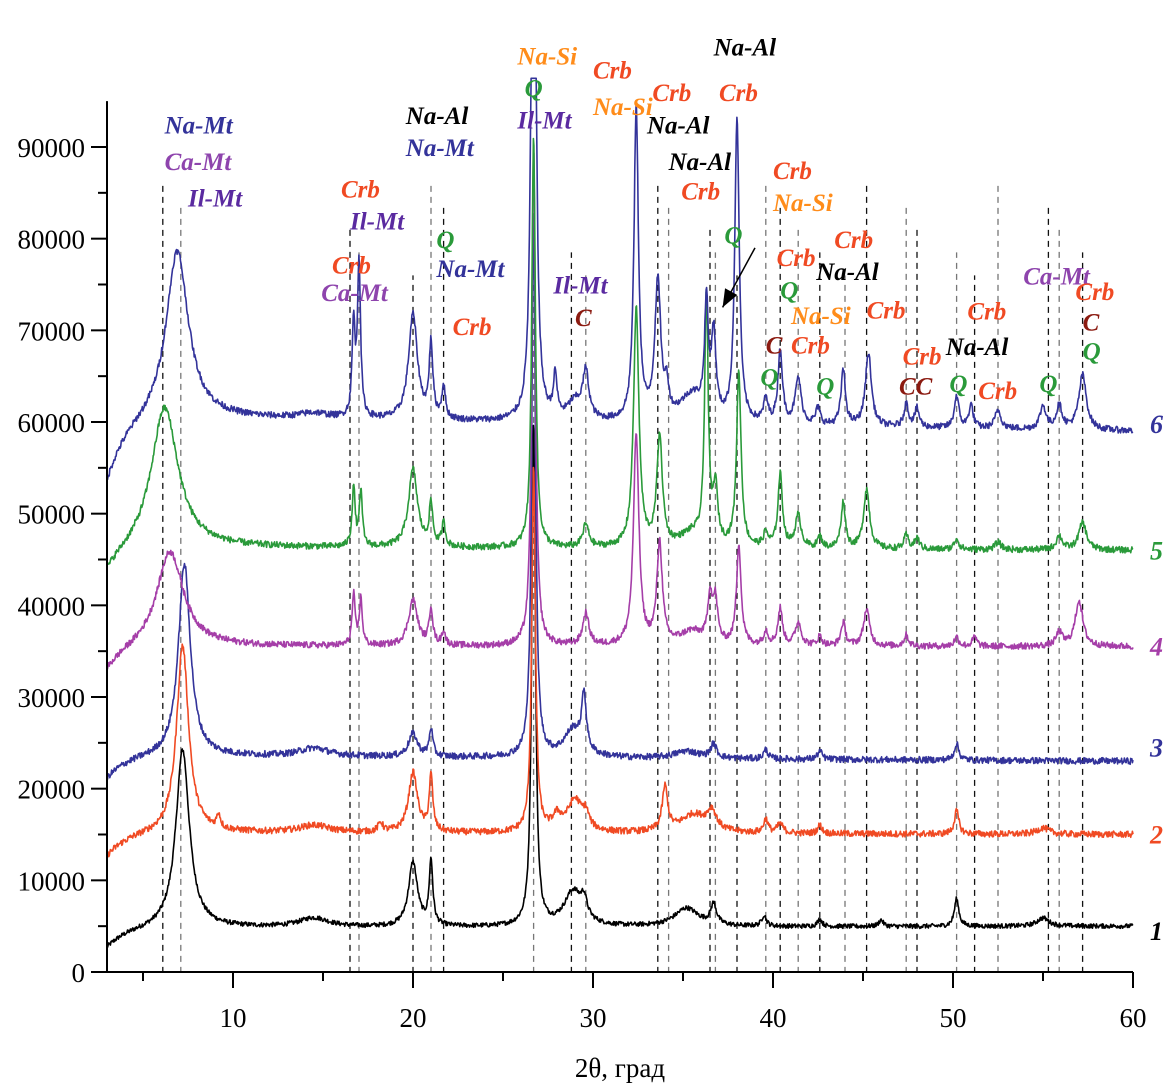 The height and width of the screenshot is (1087, 1169). I want to click on series-label-1: 1, so click(1156, 931).